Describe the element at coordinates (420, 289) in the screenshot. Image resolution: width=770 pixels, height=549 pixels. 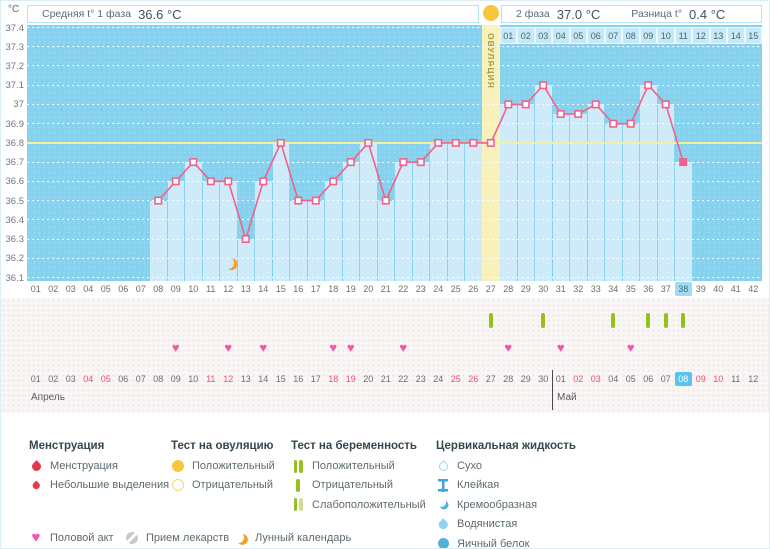
I see `cycle-day-cell: 23` at that location.